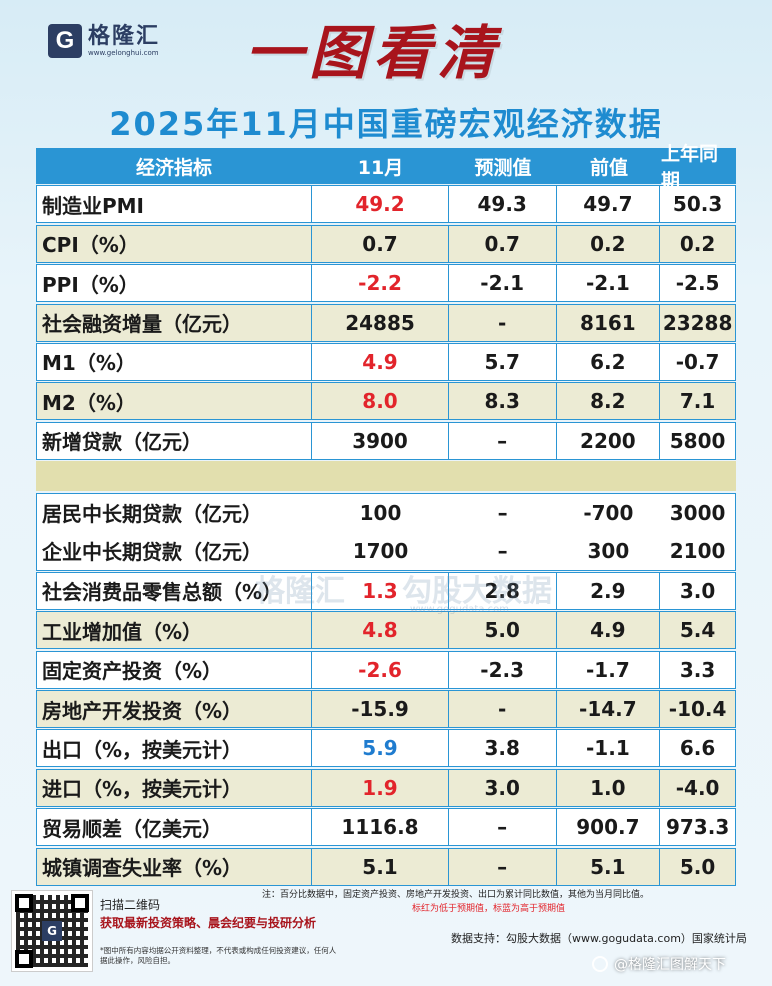 This screenshot has height=986, width=772. I want to click on table-row: 城镇调查失业率（%） 5.1–5.1 5.0, so click(386, 866).